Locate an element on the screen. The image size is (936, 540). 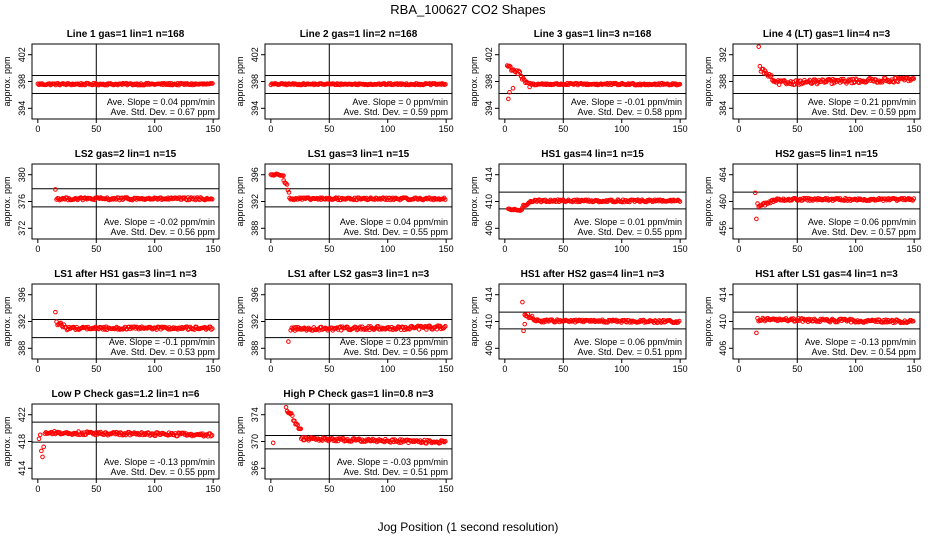
y-tick-label: 388 is located at coordinates (255, 228).